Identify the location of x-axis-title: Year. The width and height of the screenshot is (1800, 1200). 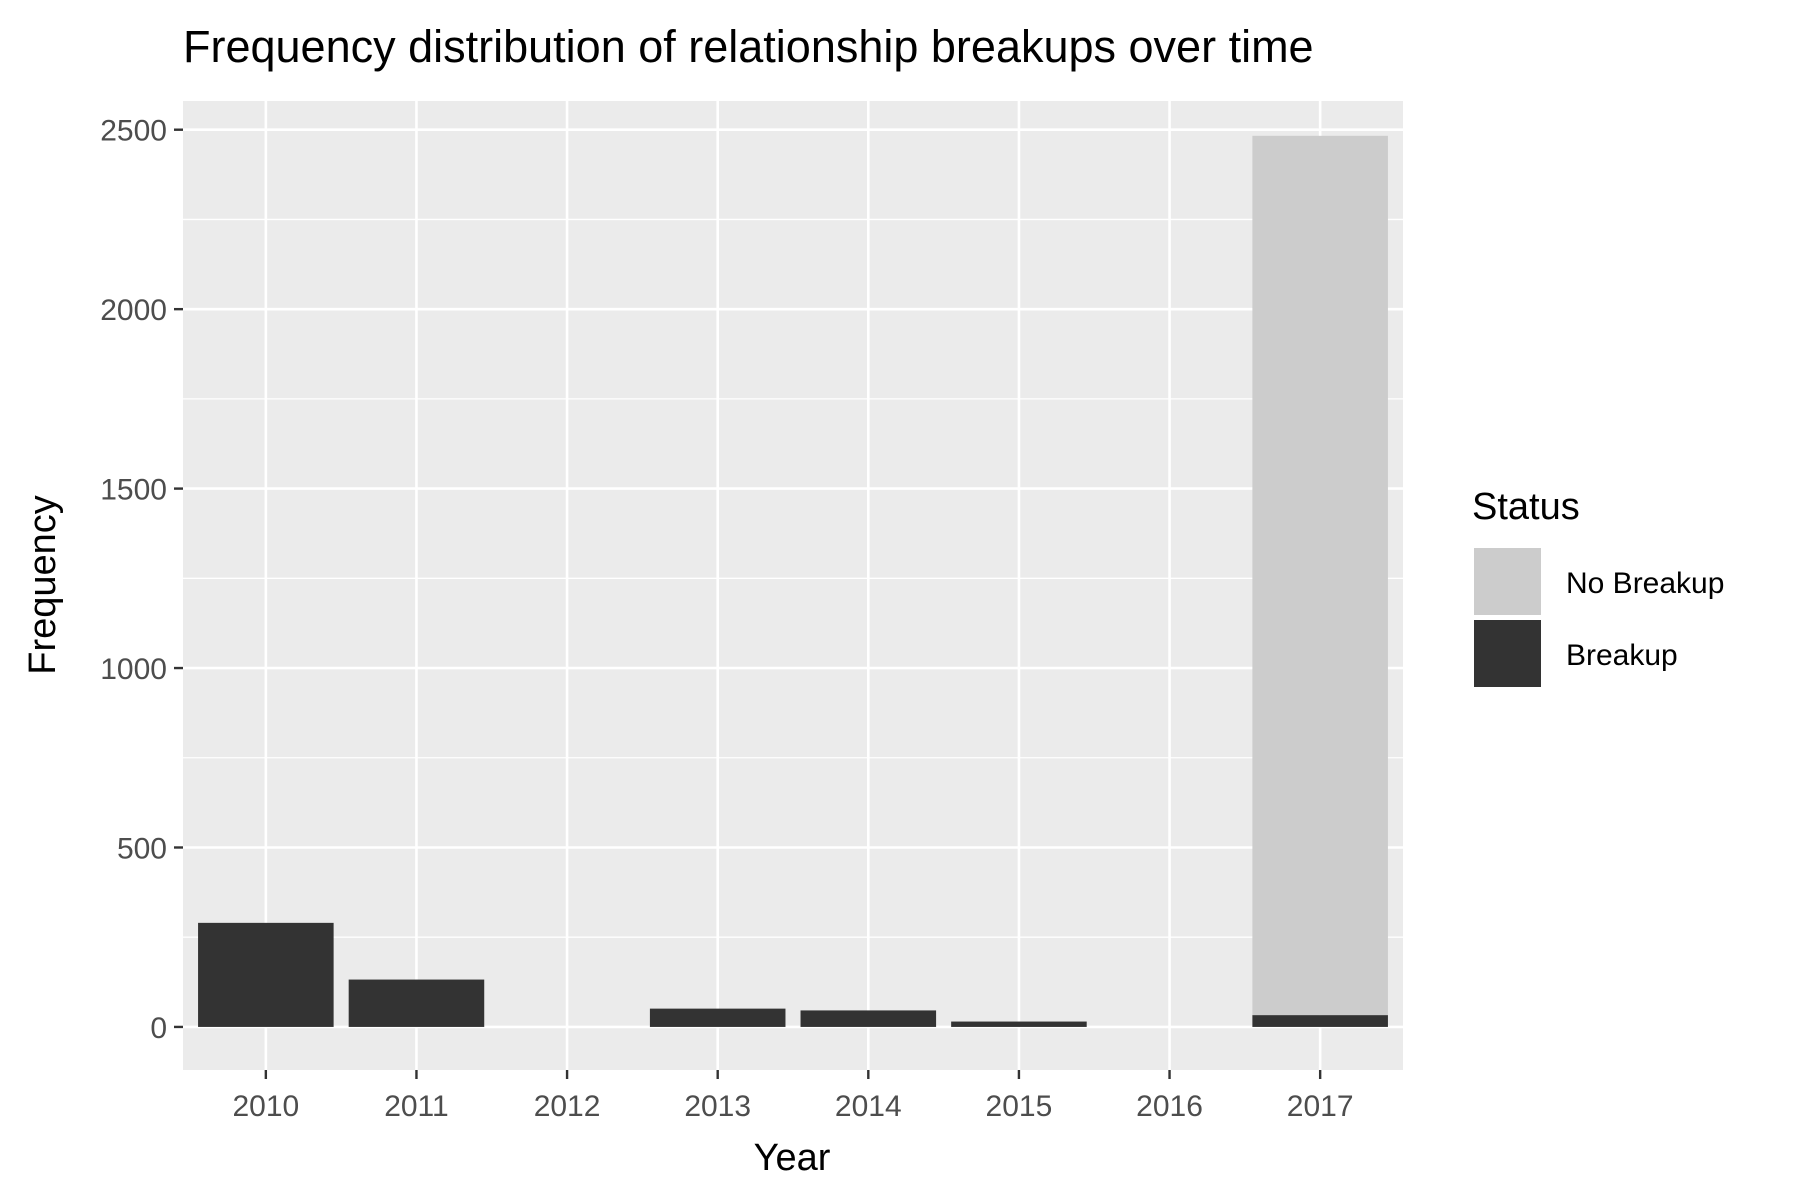
(792, 1158).